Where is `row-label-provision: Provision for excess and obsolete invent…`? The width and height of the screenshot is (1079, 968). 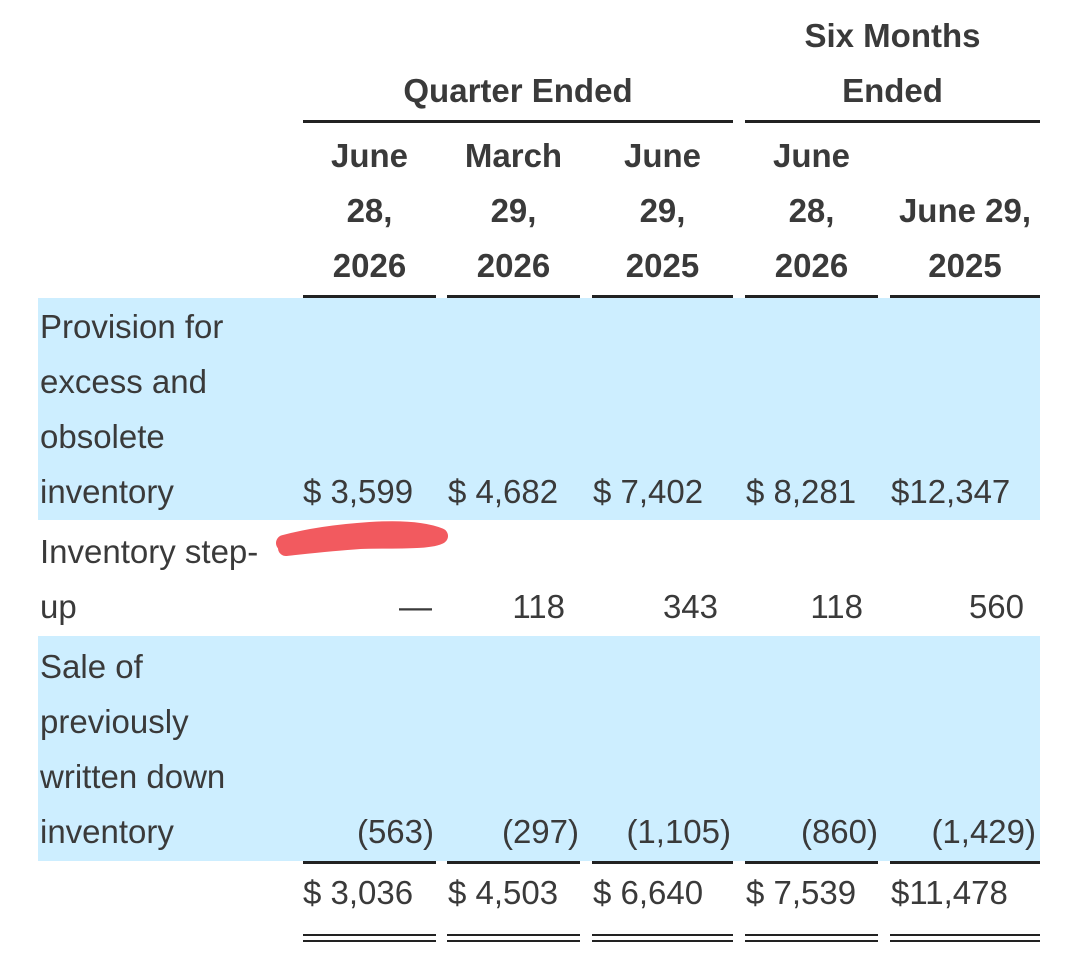
row-label-provision: Provision for excess and obsolete invent… is located at coordinates (132, 409).